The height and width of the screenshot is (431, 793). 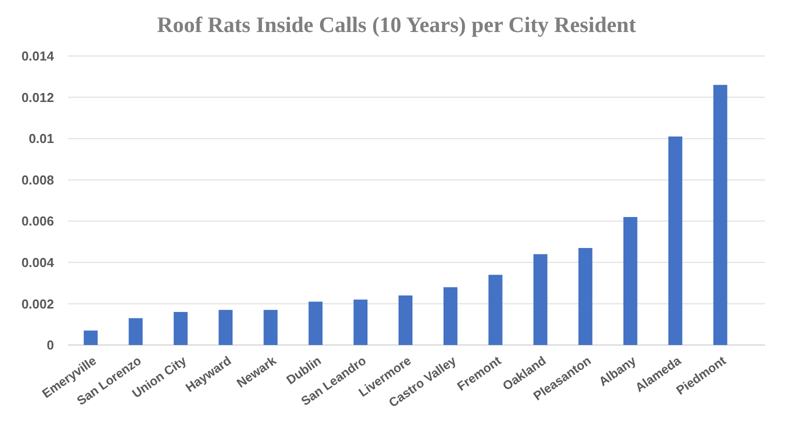 I want to click on y-tick-label: 0.004, so click(x=38, y=262).